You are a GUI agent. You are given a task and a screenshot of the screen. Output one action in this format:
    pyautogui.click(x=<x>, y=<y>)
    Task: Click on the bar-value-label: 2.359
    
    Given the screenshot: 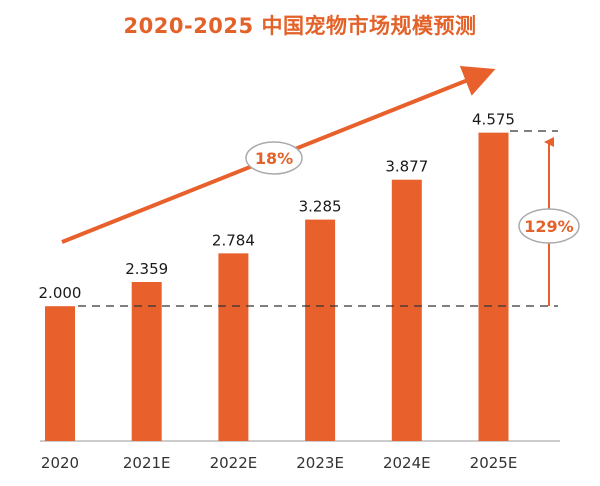 What is the action you would take?
    pyautogui.click(x=146, y=269)
    